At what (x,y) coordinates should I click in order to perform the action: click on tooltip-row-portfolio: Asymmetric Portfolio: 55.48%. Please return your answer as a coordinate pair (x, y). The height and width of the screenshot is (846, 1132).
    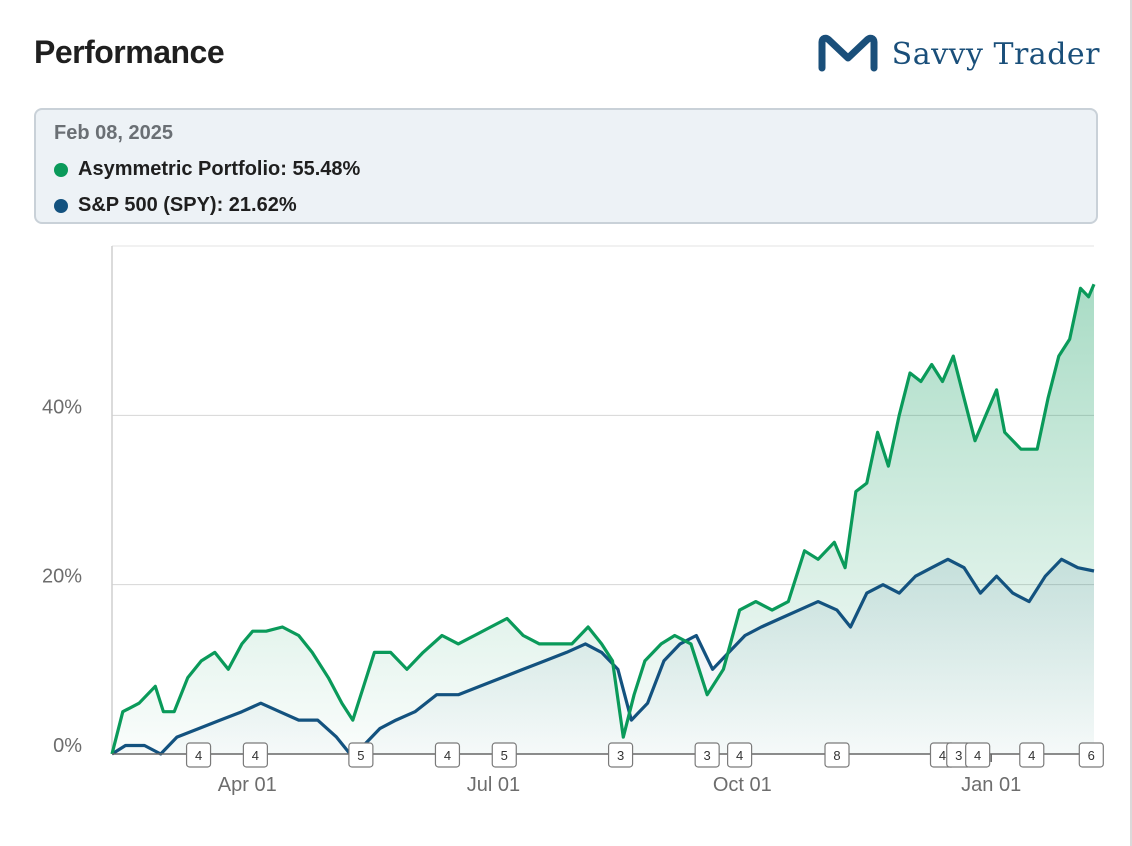
    Looking at the image, I should click on (207, 169).